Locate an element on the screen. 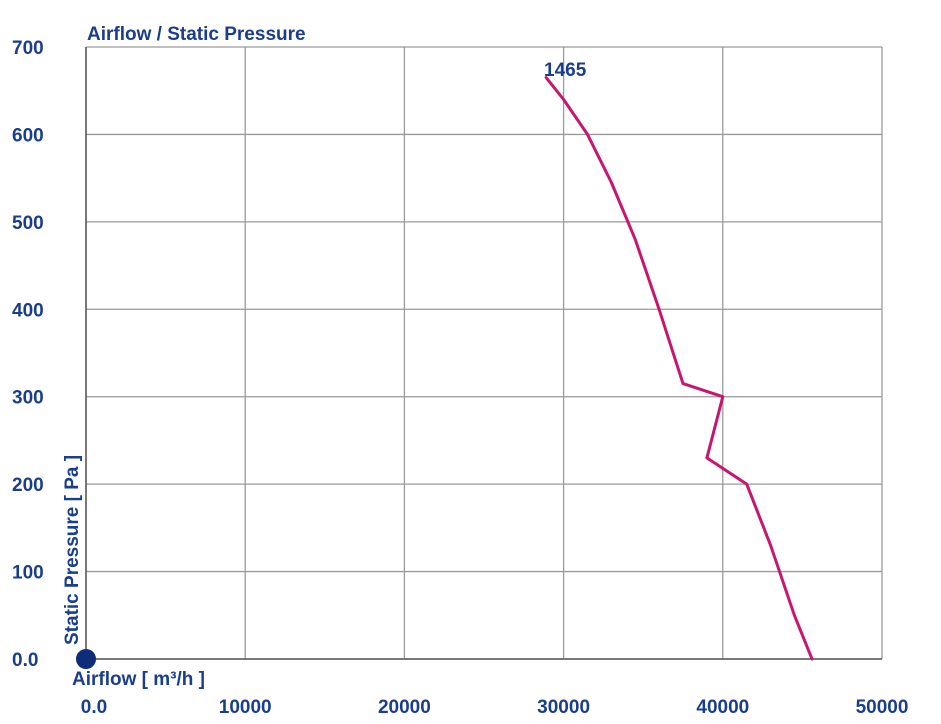 The width and height of the screenshot is (941, 724). origin-marker is located at coordinates (86, 659).